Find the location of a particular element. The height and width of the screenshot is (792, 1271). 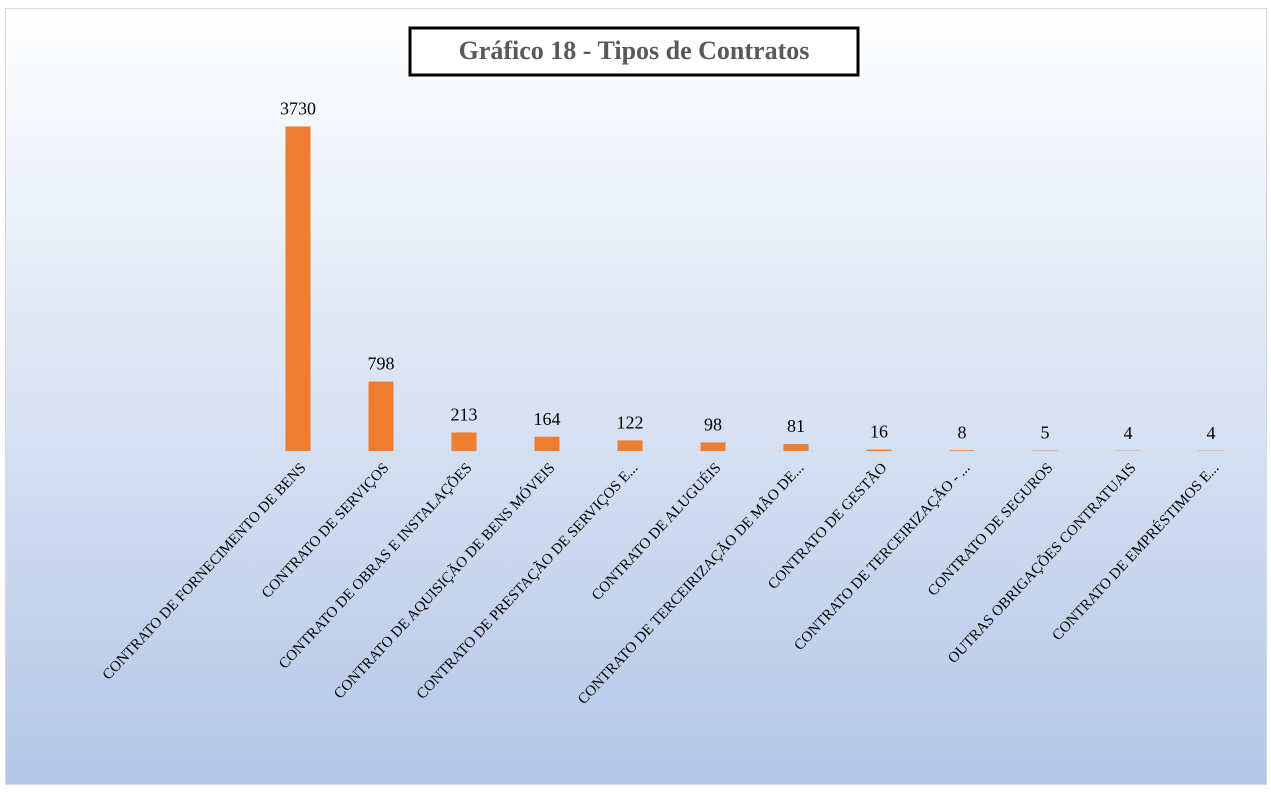

data-label: 3730 is located at coordinates (298, 109).